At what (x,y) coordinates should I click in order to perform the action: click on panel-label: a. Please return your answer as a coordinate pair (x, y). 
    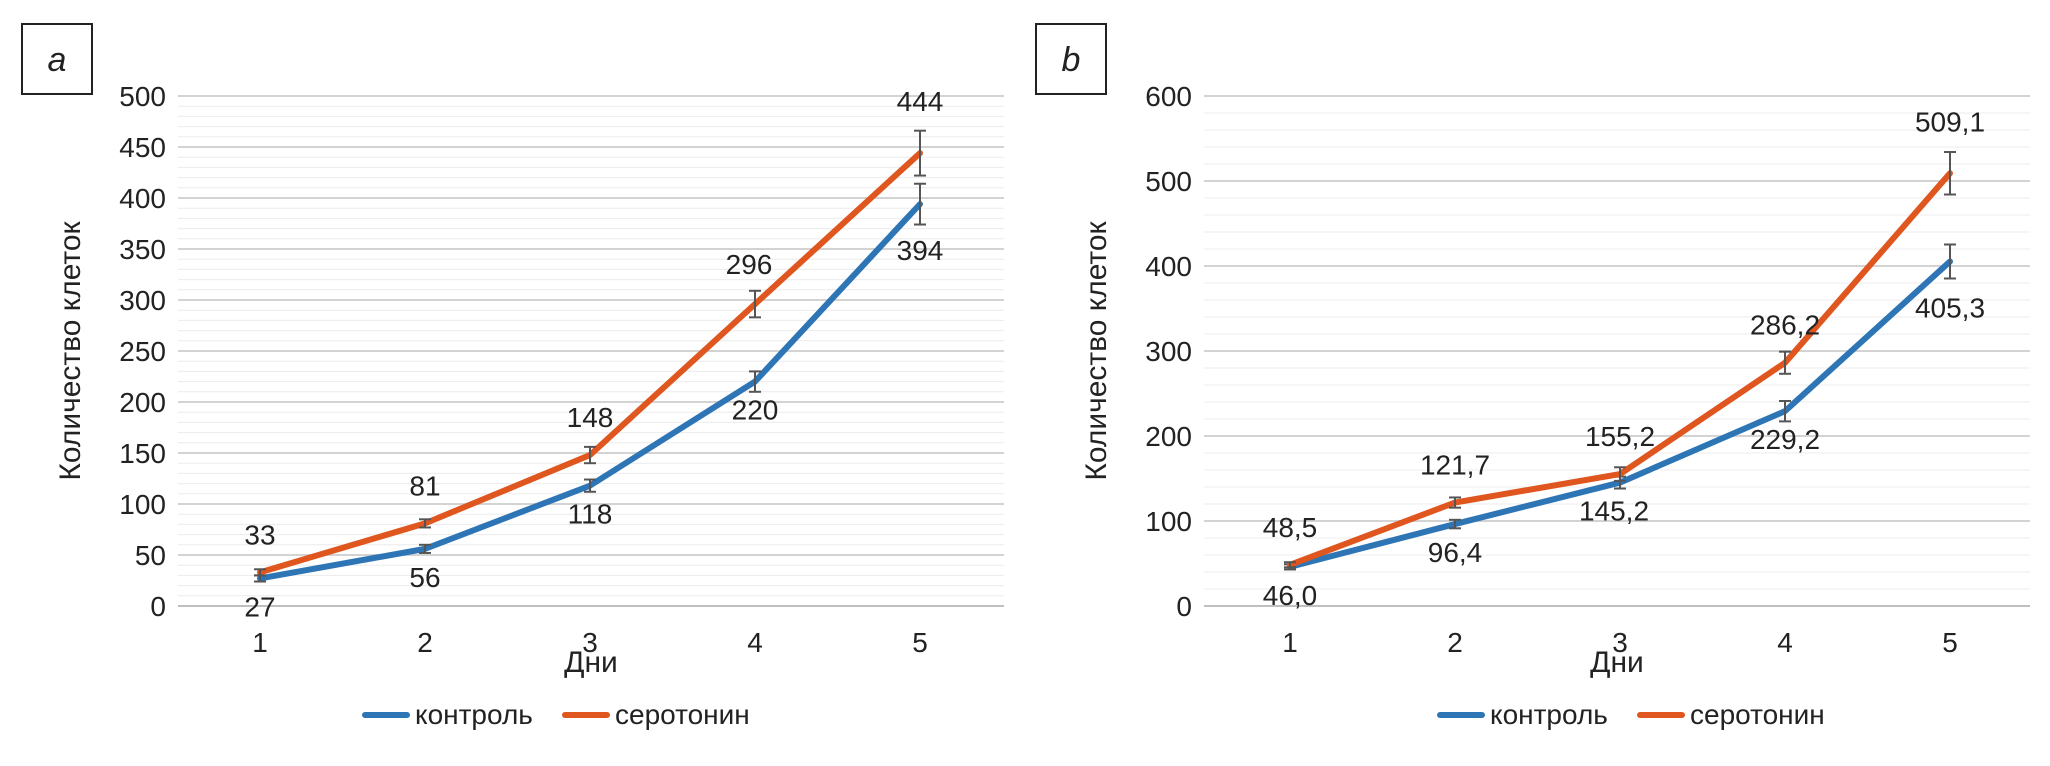
    Looking at the image, I should click on (57, 60).